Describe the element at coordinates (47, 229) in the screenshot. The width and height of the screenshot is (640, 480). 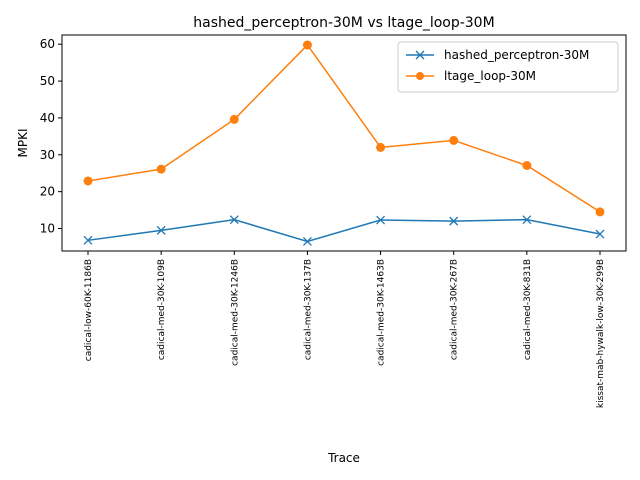
I see `y-tick-label: 10` at that location.